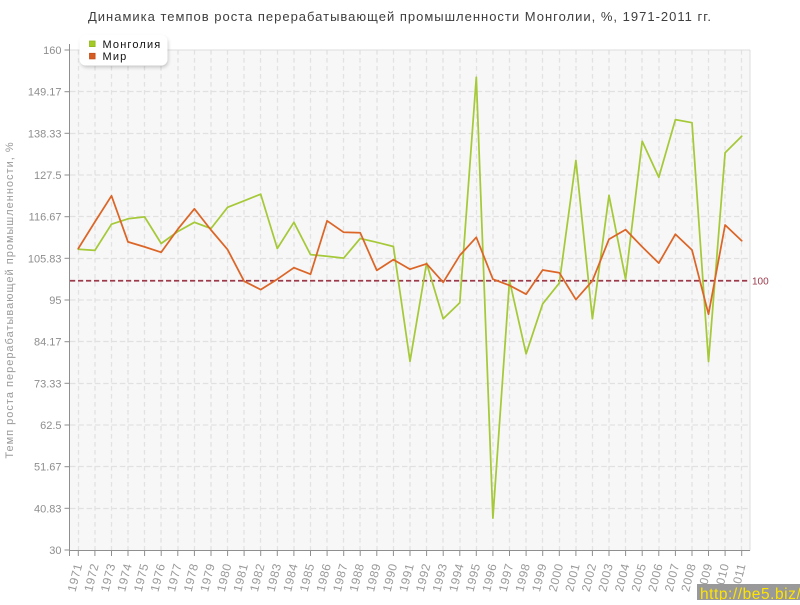 This screenshot has height=605, width=800. What do you see at coordinates (158, 577) in the screenshot?
I see `svg-text: 1976` at bounding box center [158, 577].